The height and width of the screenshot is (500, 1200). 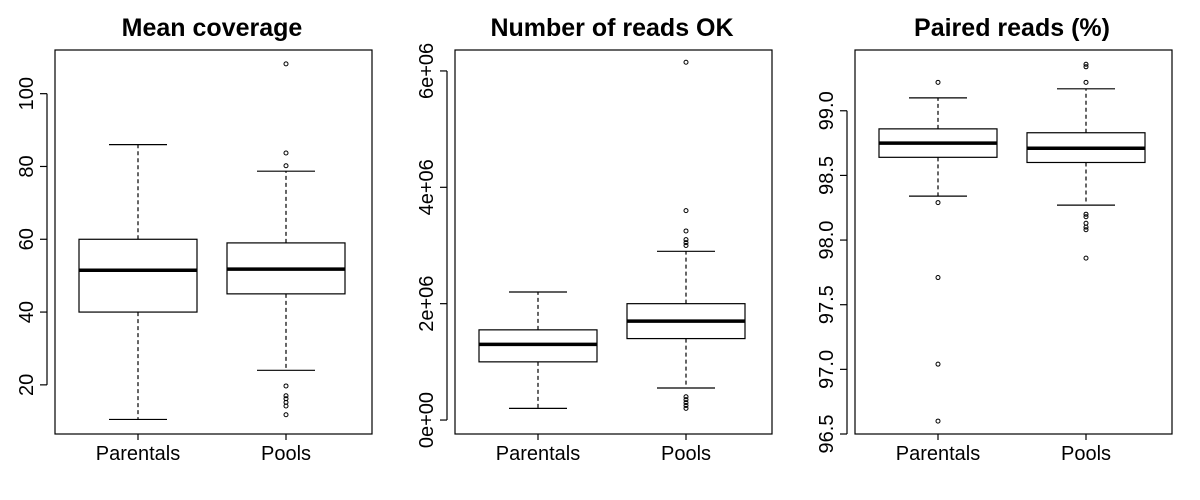 What do you see at coordinates (427, 187) in the screenshot?
I see `y-tick-label: 4e+06` at bounding box center [427, 187].